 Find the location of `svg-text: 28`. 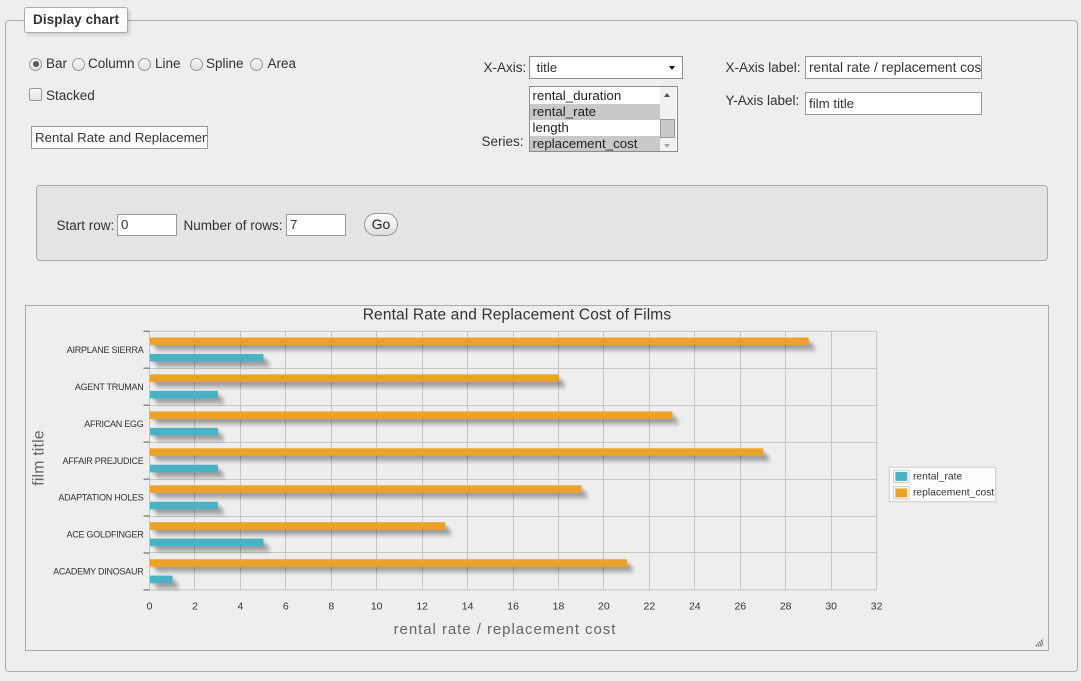

svg-text: 28 is located at coordinates (786, 607).